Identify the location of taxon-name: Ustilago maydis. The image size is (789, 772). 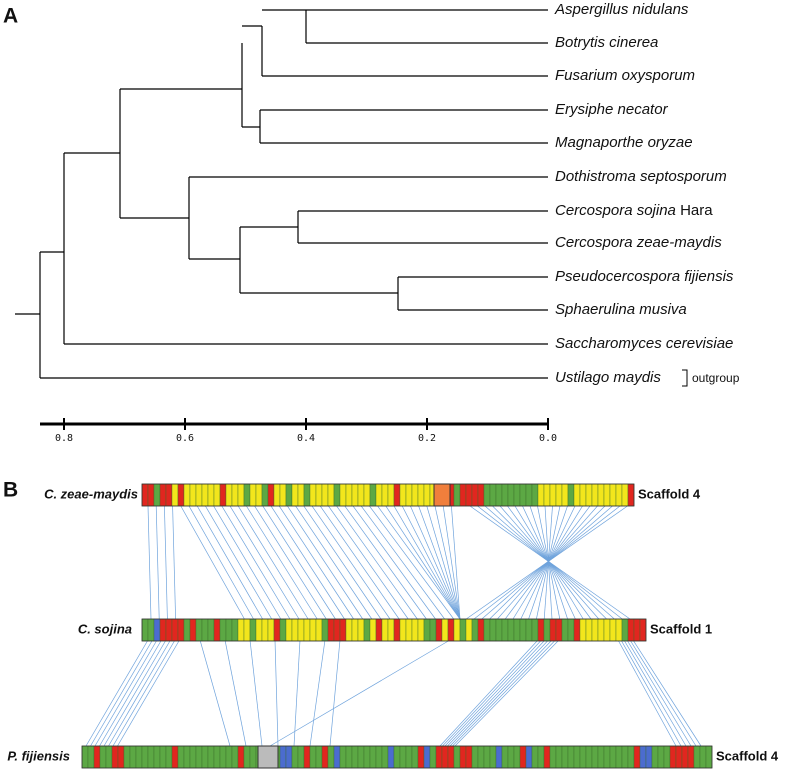
(608, 377).